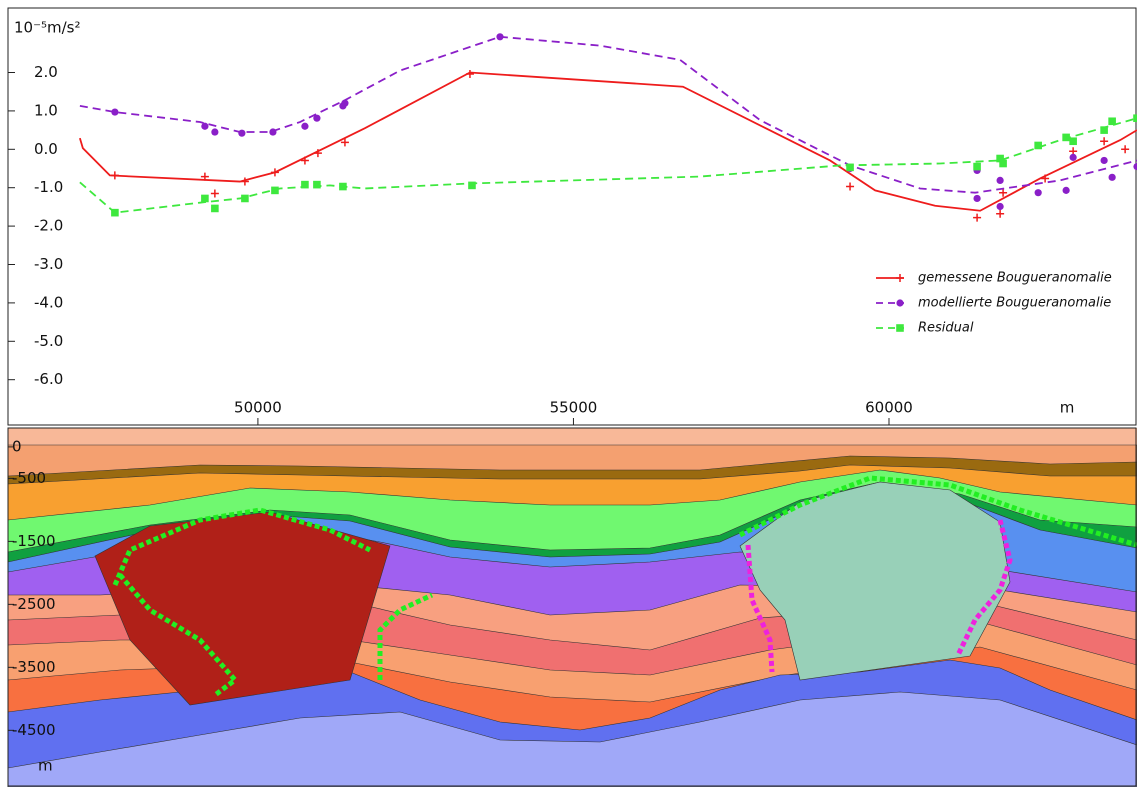 Image resolution: width=1137 pixels, height=787 pixels. What do you see at coordinates (34, 541) in the screenshot?
I see `y-tick-label: -1500` at bounding box center [34, 541].